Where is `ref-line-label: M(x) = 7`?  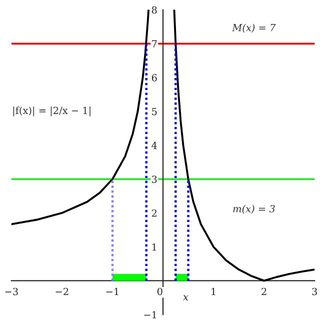
ref-line-label: M(x) = 7 is located at coordinates (254, 28).